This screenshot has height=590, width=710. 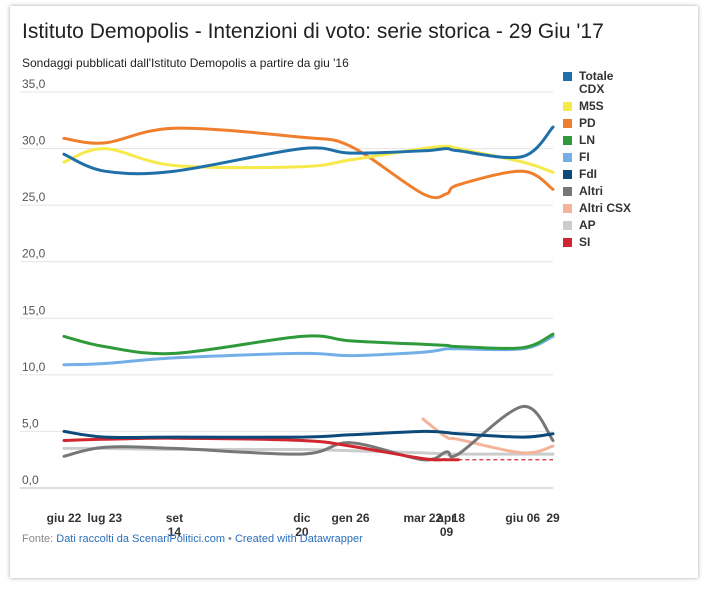 What do you see at coordinates (598, 242) in the screenshot?
I see `legend-item-si: SI` at bounding box center [598, 242].